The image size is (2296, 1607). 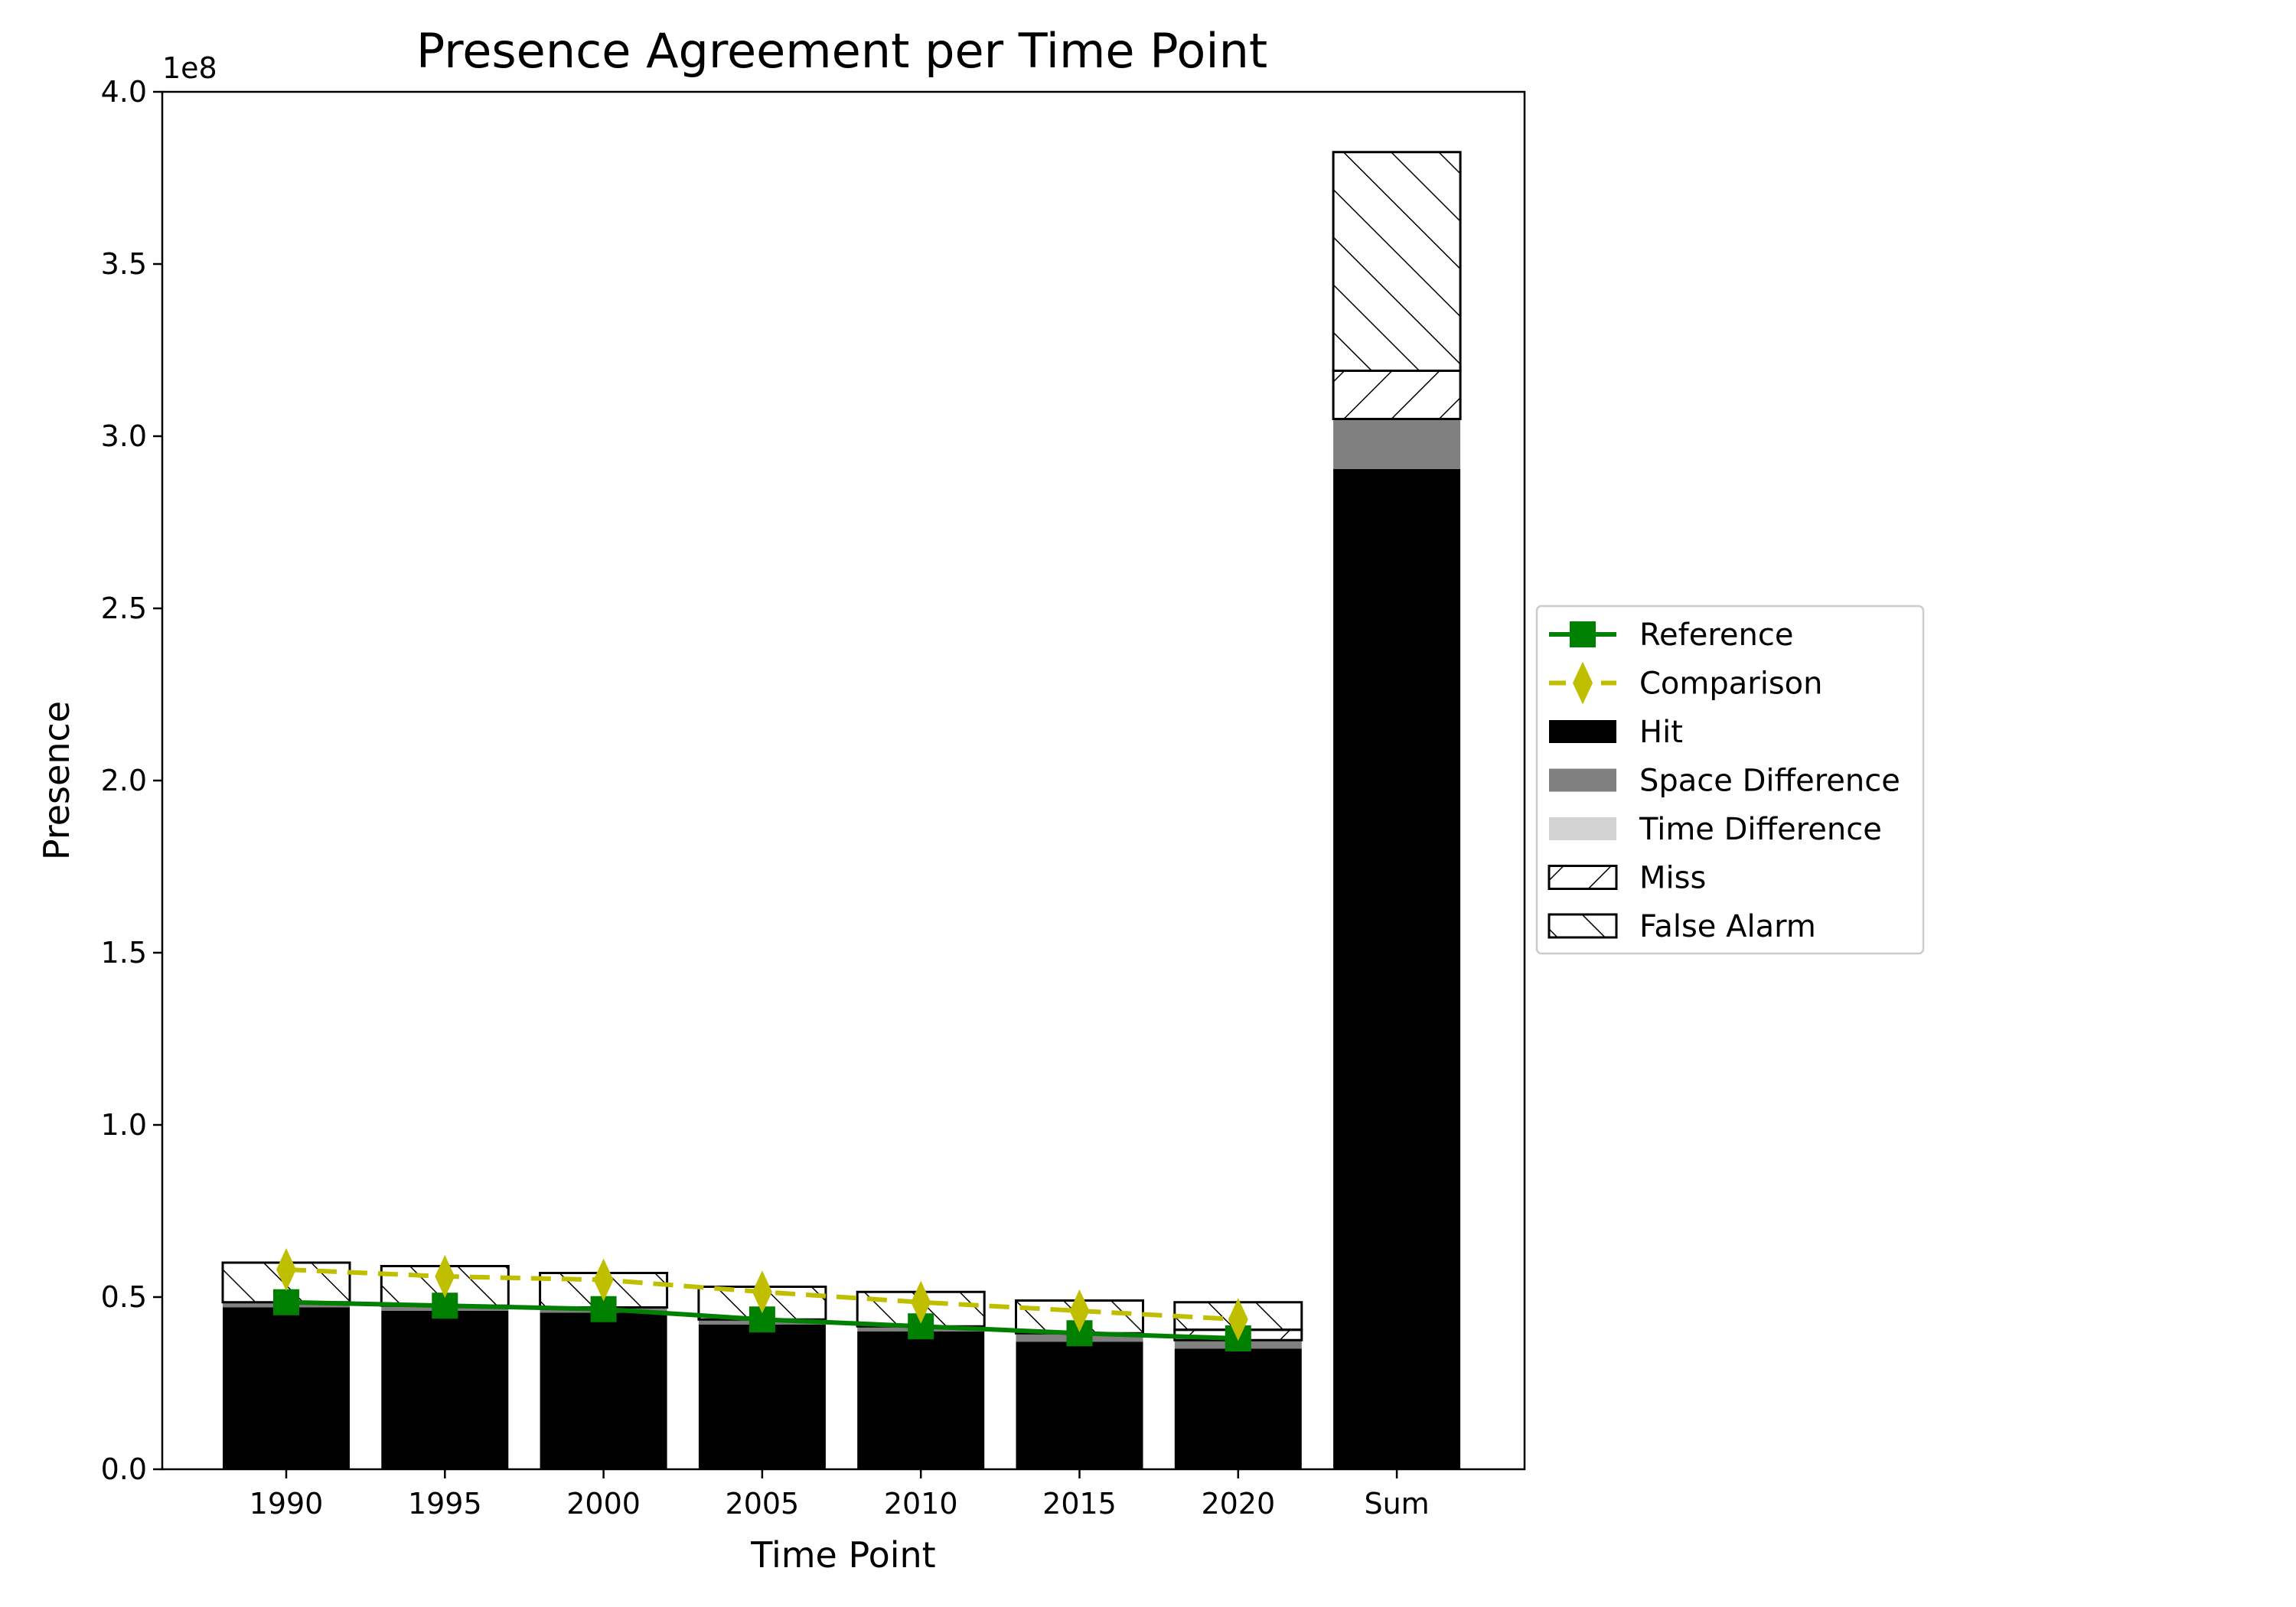 What do you see at coordinates (124, 92) in the screenshot?
I see `y-tick-label: 4.0` at bounding box center [124, 92].